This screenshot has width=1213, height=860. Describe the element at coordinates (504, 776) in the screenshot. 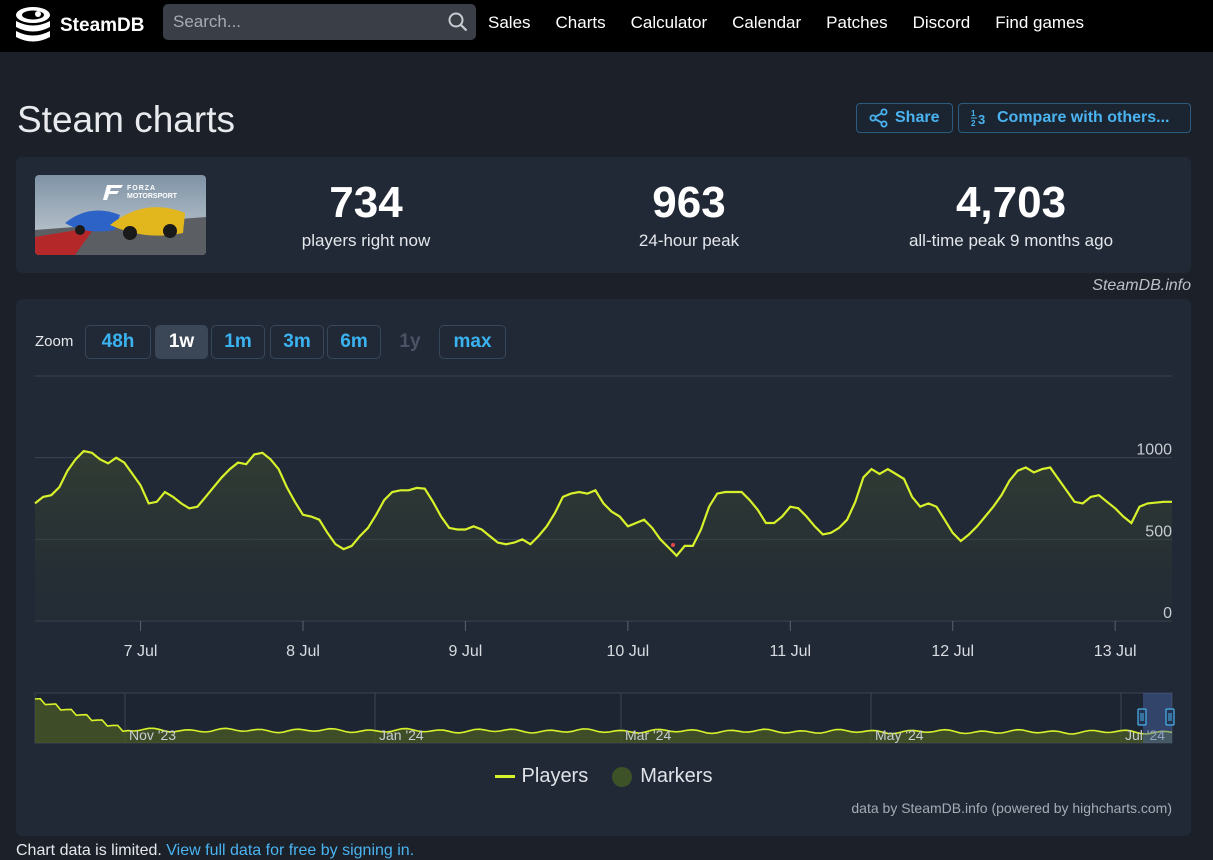

I see `legend-line-swatch` at that location.